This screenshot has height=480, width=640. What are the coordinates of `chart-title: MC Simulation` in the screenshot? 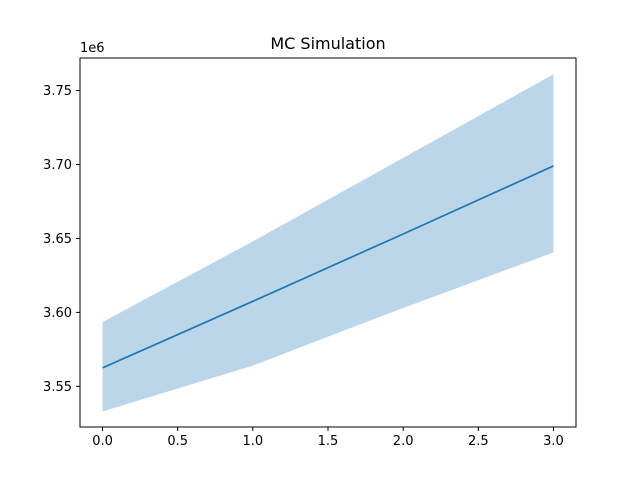 It's located at (327, 43).